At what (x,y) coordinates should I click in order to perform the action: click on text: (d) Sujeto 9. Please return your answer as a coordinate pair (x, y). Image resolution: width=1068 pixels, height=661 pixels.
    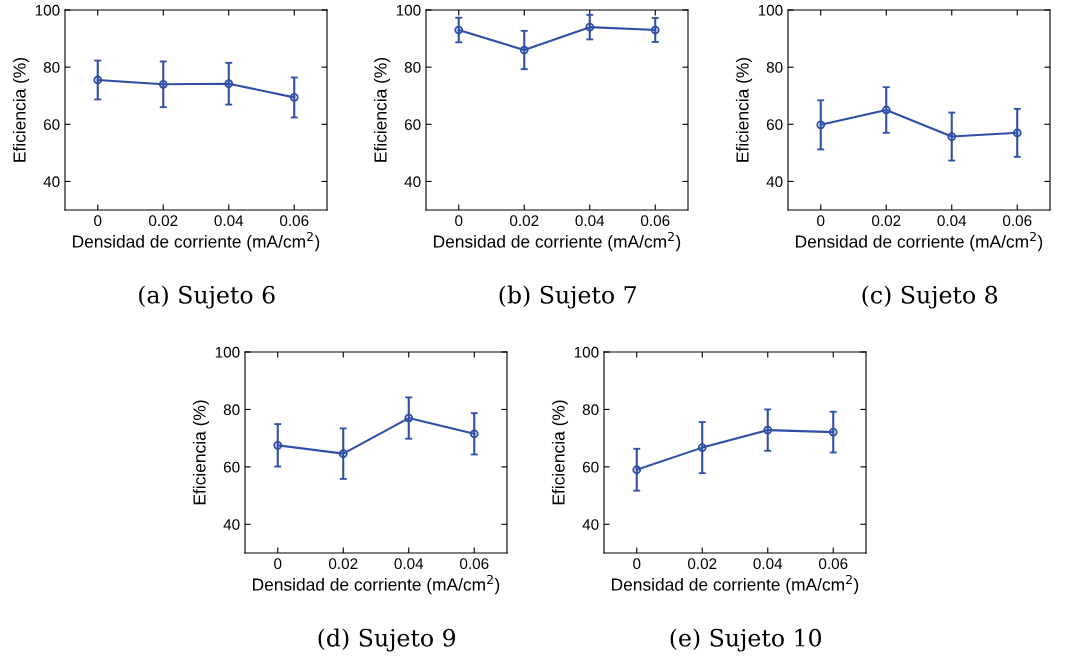
    Looking at the image, I should click on (387, 640).